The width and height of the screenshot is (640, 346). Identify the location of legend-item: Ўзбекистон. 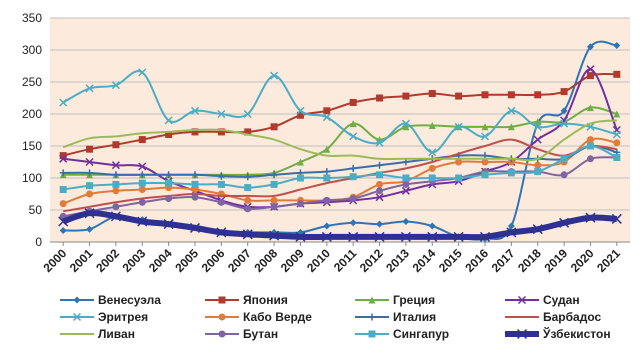
(558, 333).